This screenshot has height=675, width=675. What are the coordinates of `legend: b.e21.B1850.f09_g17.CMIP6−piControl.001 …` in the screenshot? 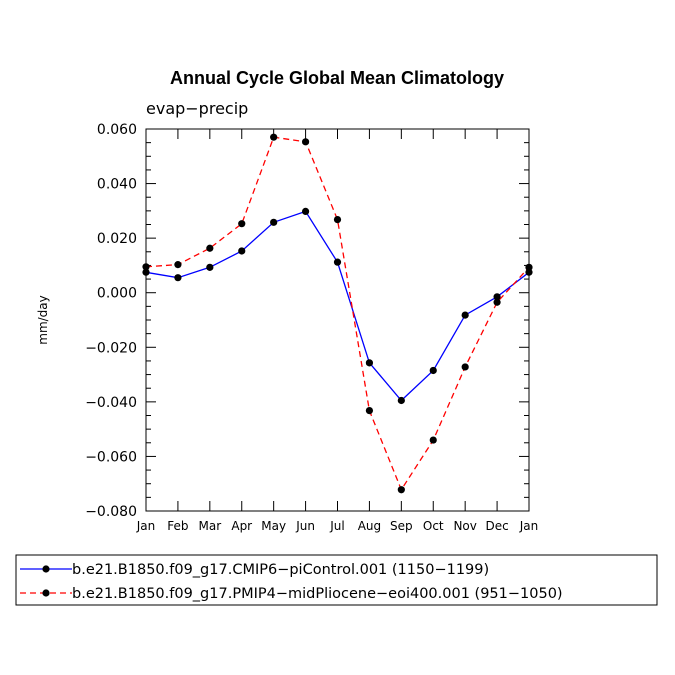 It's located at (336, 580).